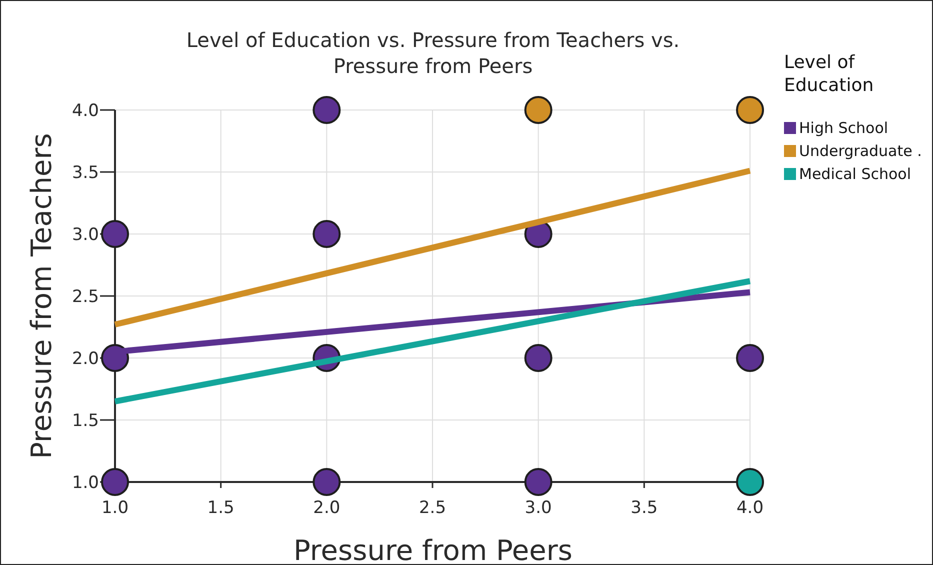 Image resolution: width=933 pixels, height=565 pixels. What do you see at coordinates (85, 359) in the screenshot?
I see `y-tick-label: 2.0` at bounding box center [85, 359].